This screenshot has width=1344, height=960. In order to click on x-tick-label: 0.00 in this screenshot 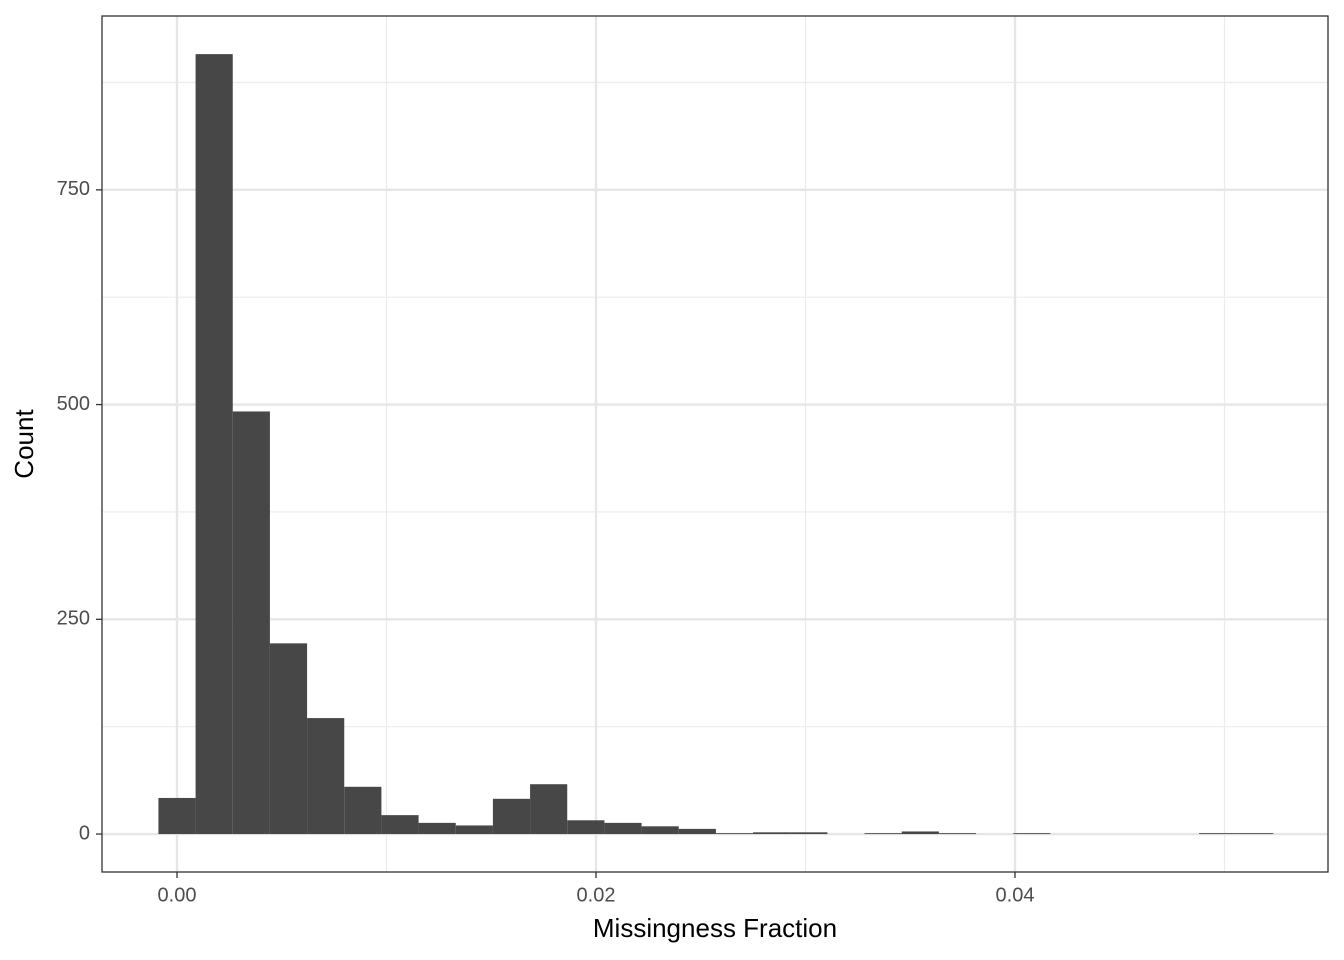, I will do `click(177, 895)`.